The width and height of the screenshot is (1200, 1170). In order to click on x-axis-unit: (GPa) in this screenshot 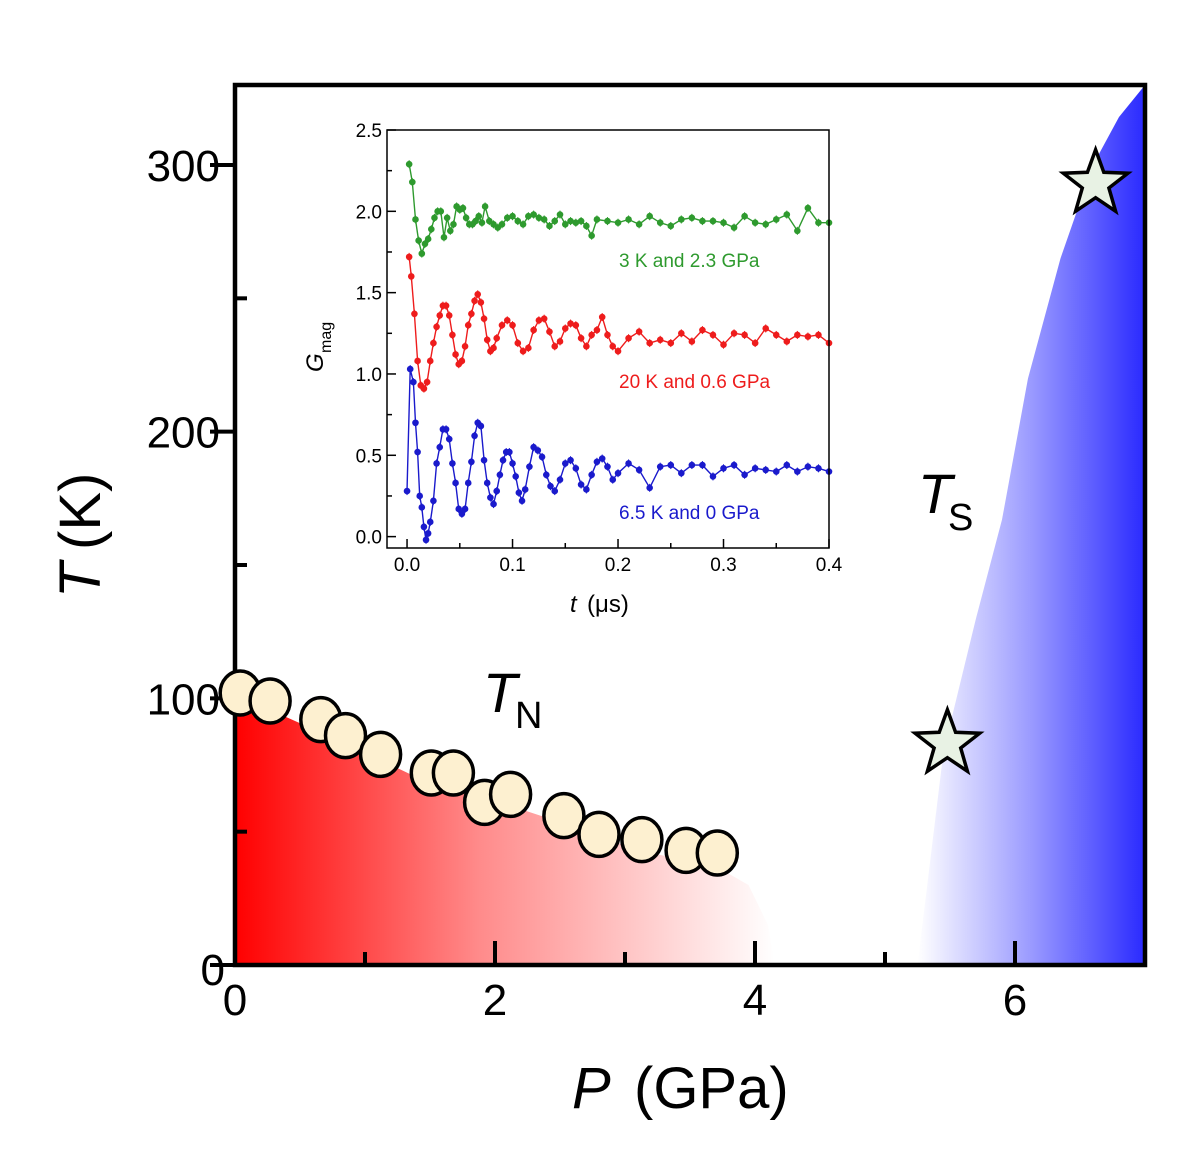, I will do `click(711, 1088)`.